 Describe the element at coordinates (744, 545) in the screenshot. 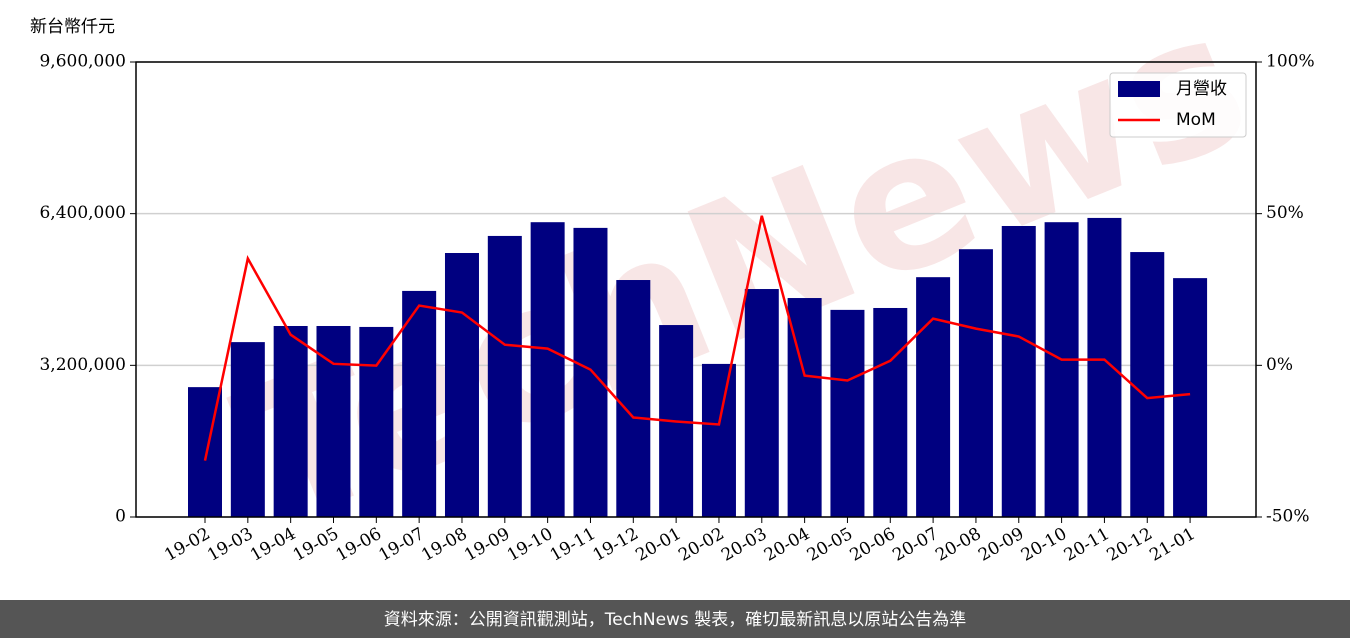

I see `x-tick-label: 20-03` at that location.